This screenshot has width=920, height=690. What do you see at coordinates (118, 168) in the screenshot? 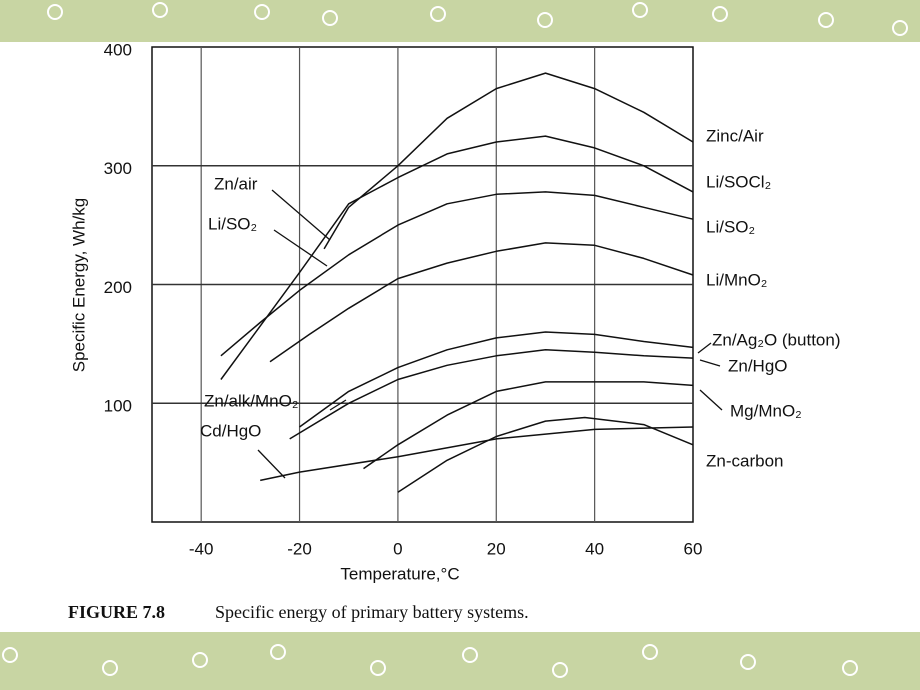
I see `y-tick-label: 300` at bounding box center [118, 168].